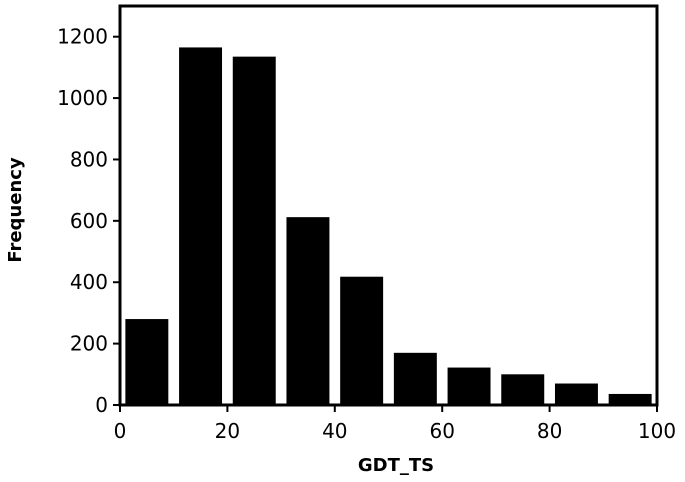 Image resolution: width=685 pixels, height=482 pixels. What do you see at coordinates (89, 159) in the screenshot?
I see `y-tick-label-4: 800` at bounding box center [89, 159].